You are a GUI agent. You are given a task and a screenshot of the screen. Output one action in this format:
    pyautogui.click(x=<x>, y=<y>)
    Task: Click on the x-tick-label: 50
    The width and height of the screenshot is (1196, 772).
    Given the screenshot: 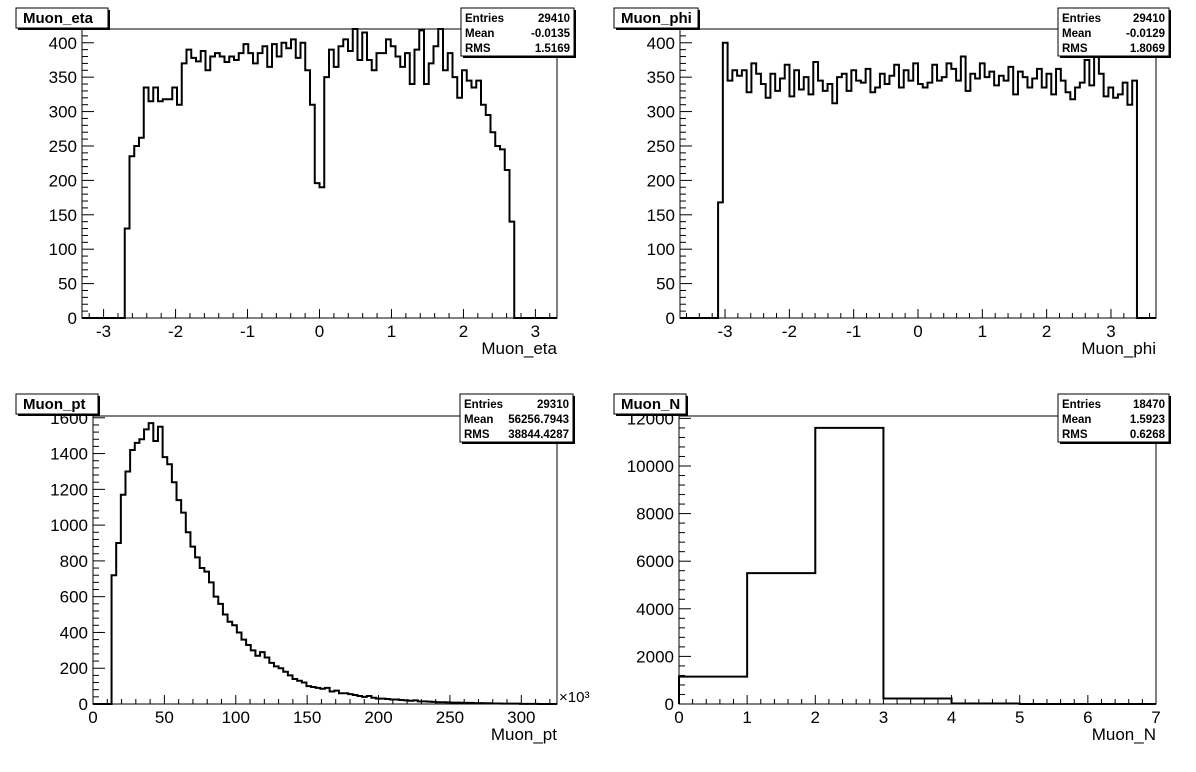 What is the action you would take?
    pyautogui.click(x=164, y=717)
    